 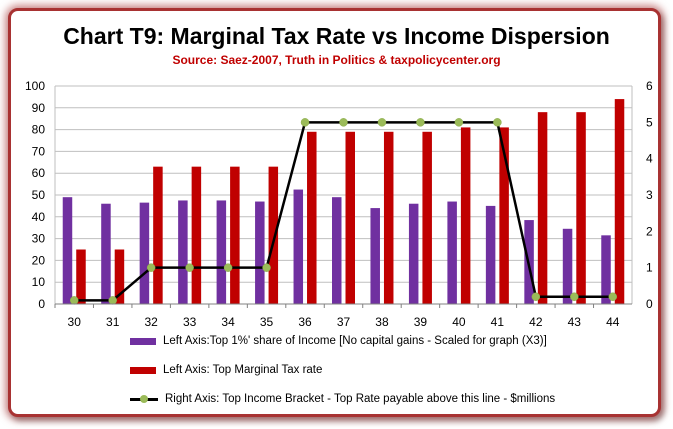 What do you see at coordinates (144, 399) in the screenshot?
I see `legend-swatch-line` at bounding box center [144, 399].